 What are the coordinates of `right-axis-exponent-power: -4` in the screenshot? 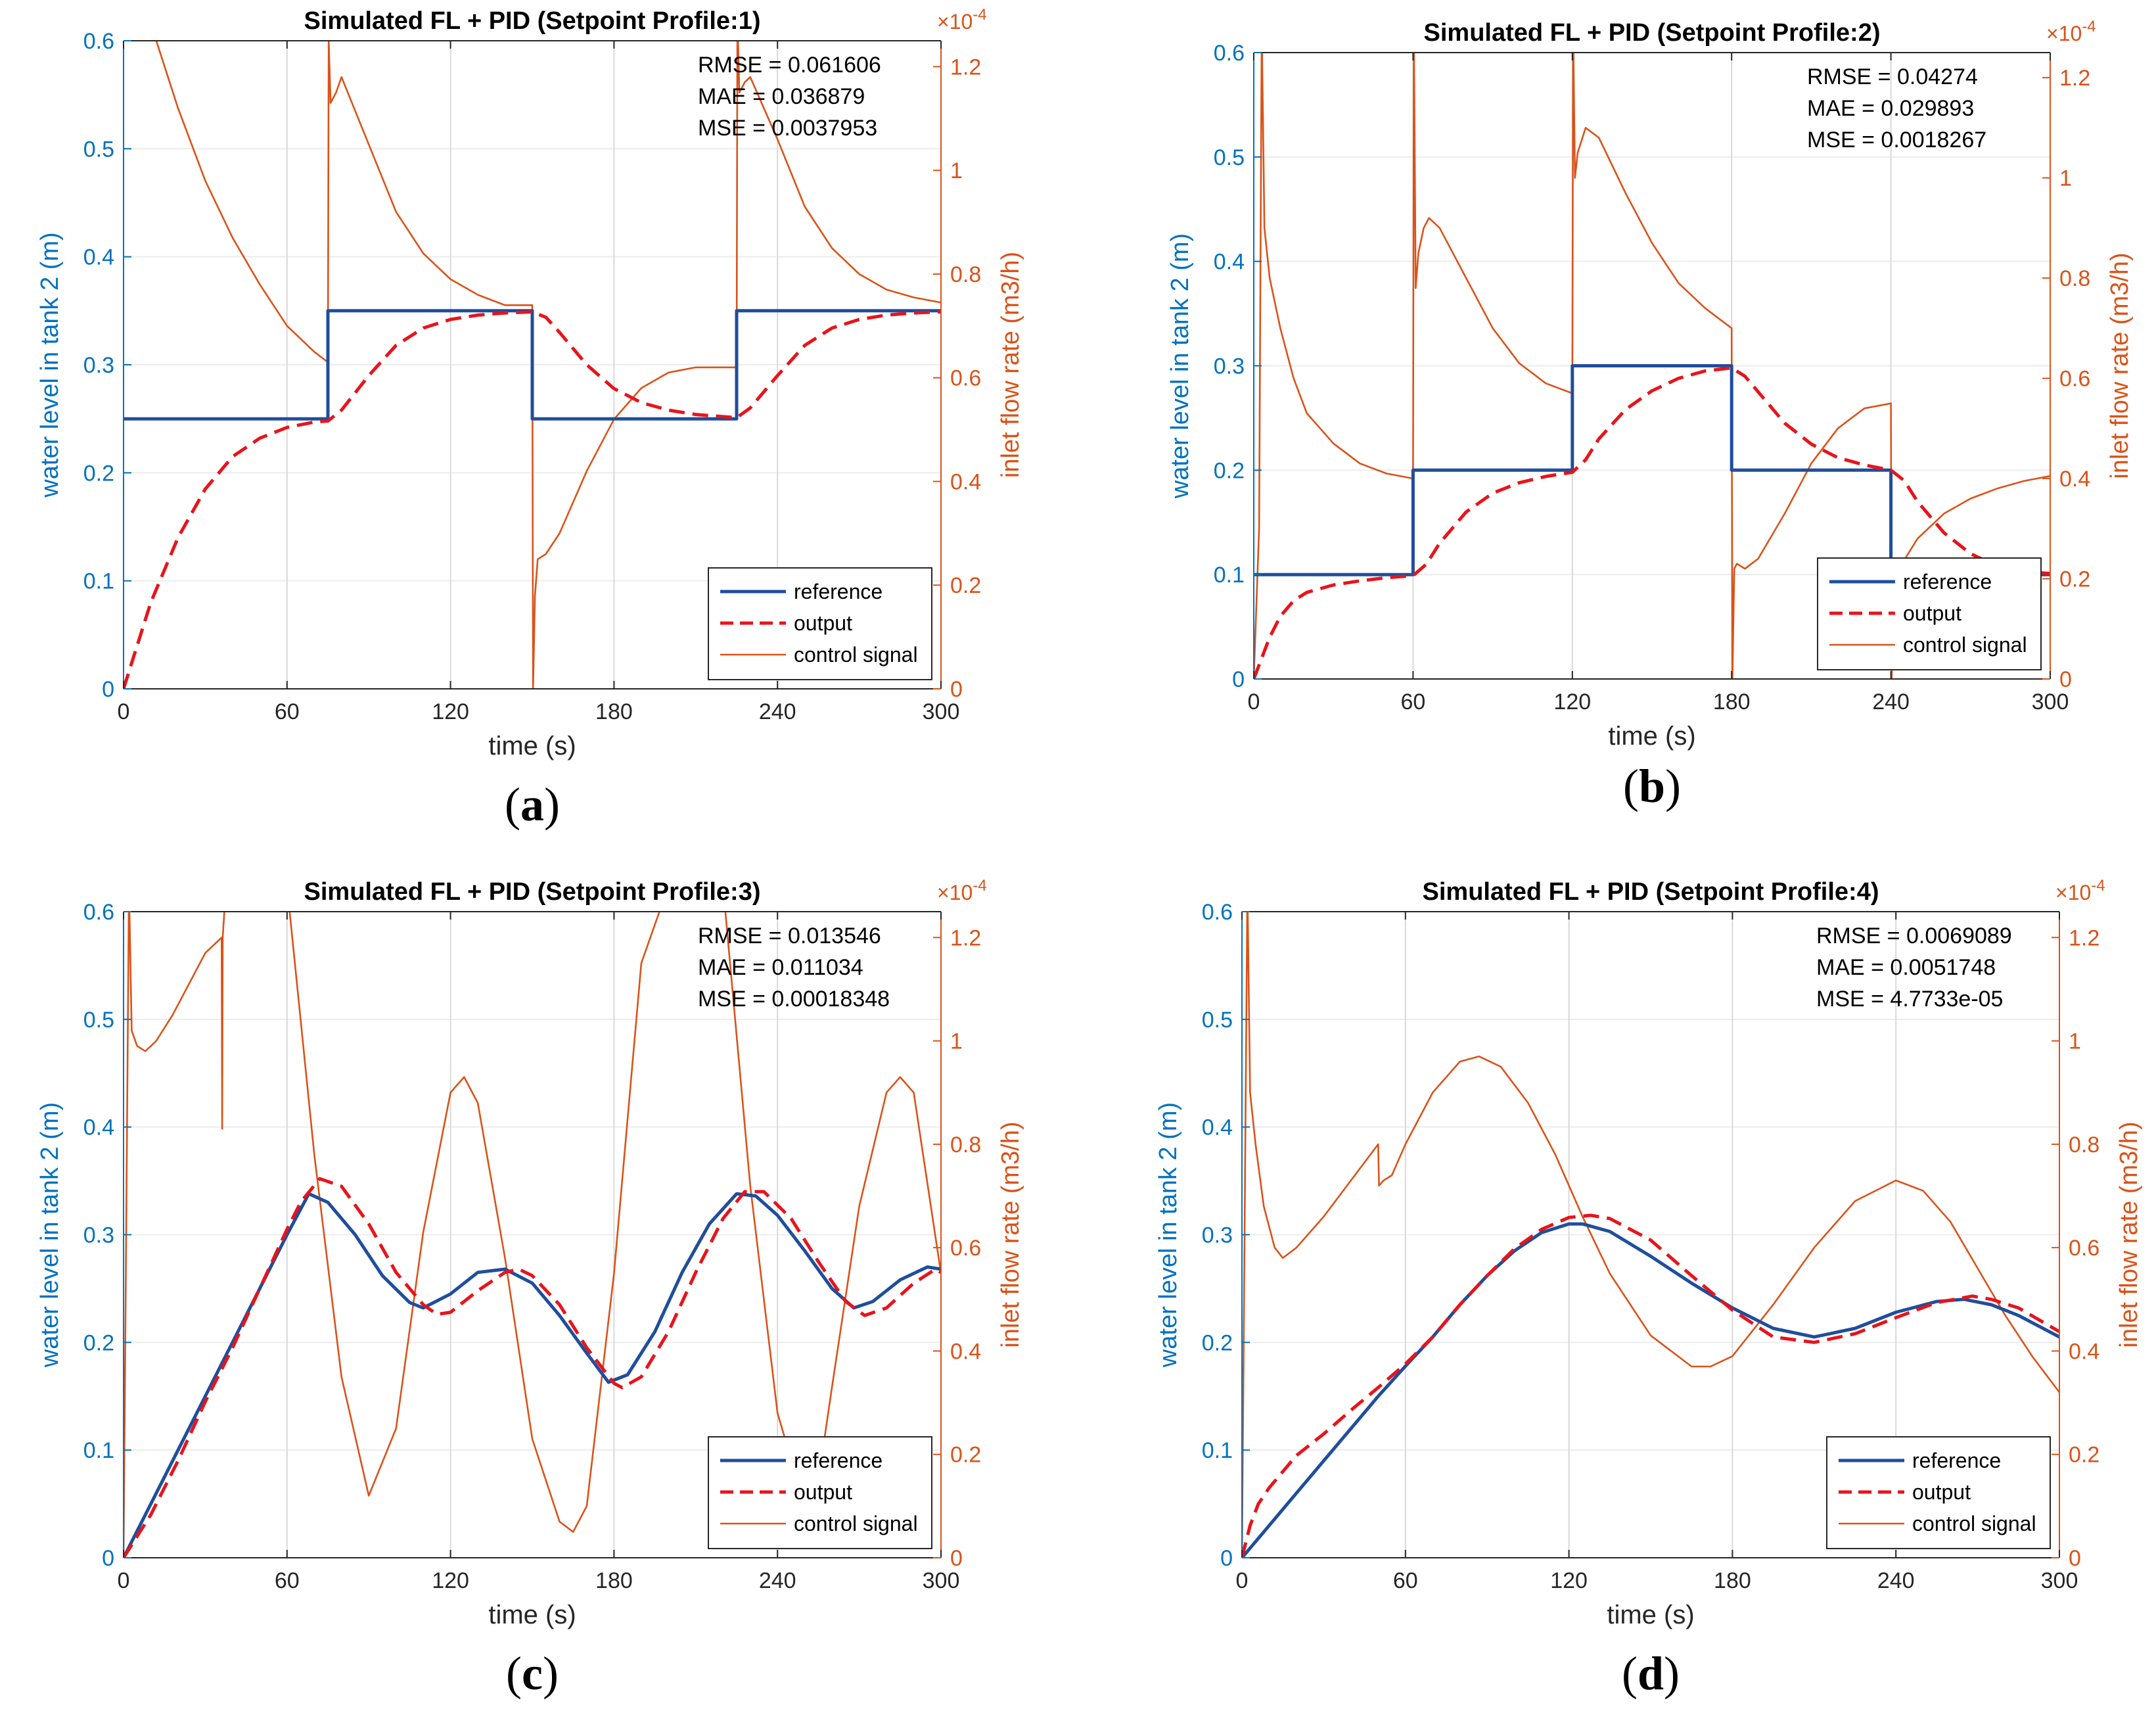 It's located at (979, 15).